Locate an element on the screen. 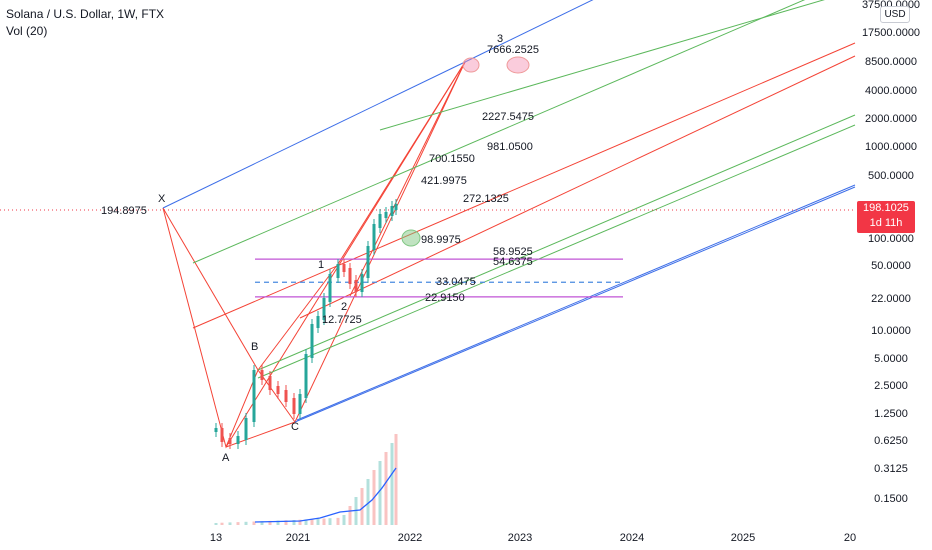  last-price-tag: 198.1025 1d 11h is located at coordinates (886, 217).